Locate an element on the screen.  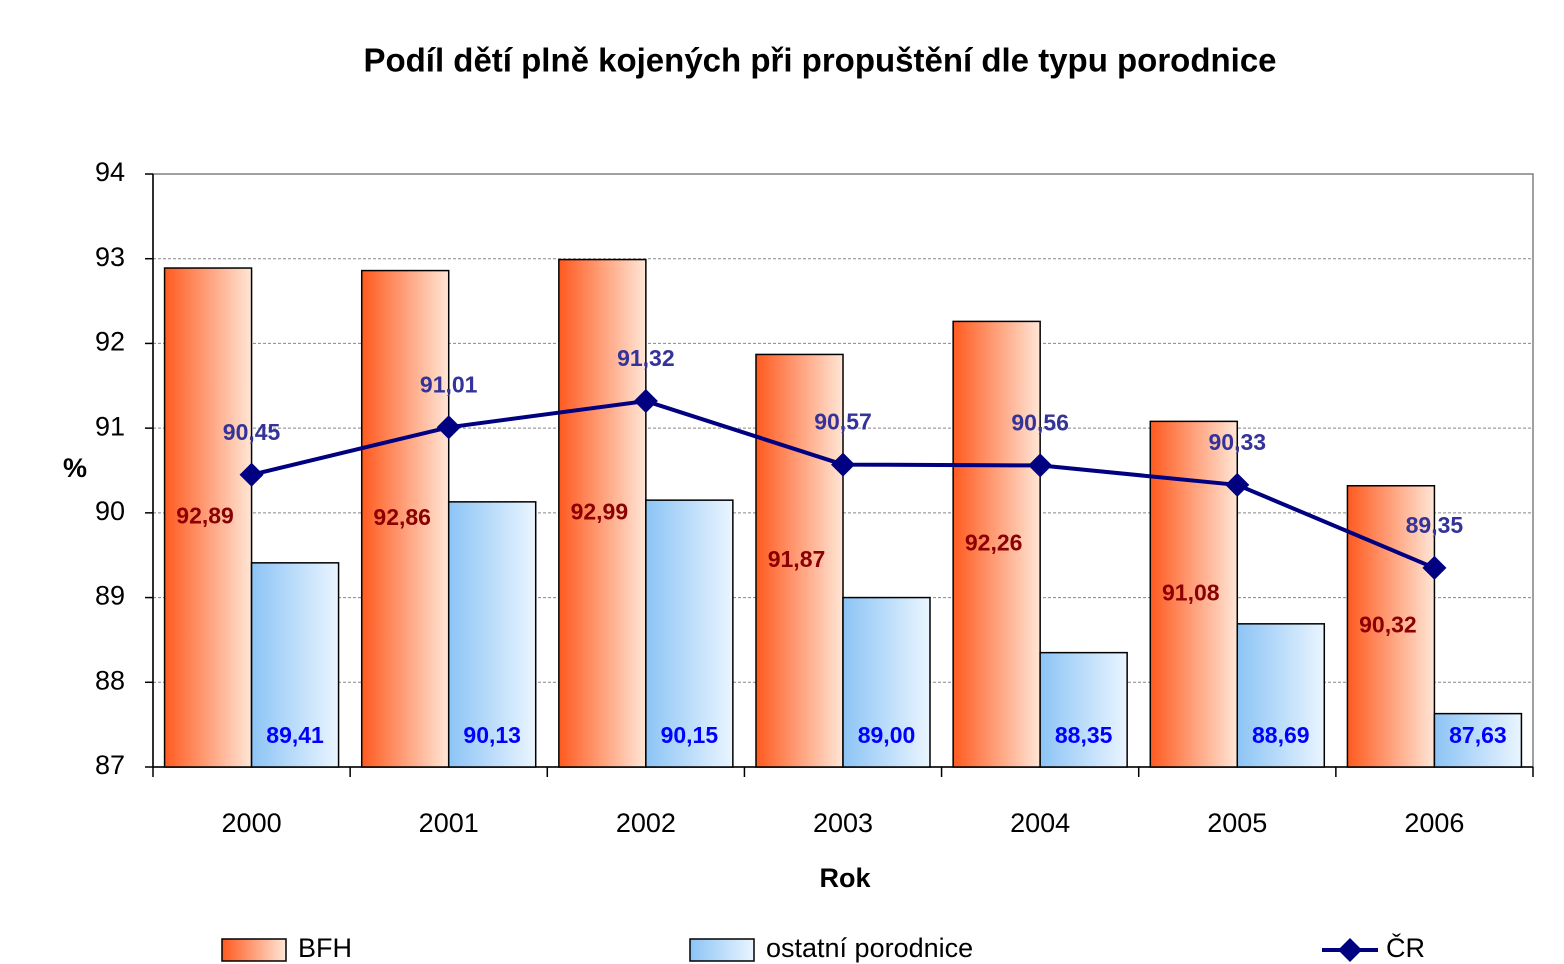
data-label: 90,57 is located at coordinates (843, 422).